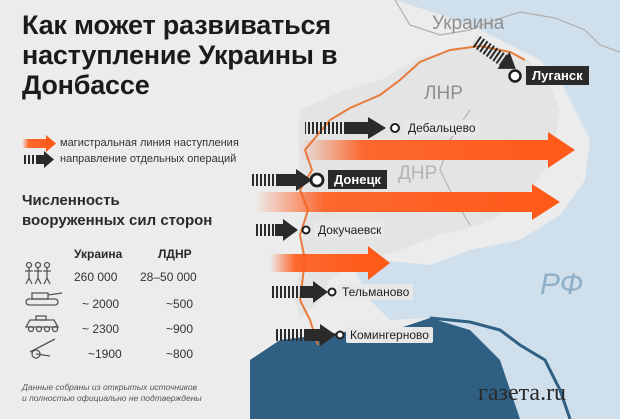 The width and height of the screenshot is (620, 419). Describe the element at coordinates (562, 284) in the screenshot. I see `region-label-rf: РФ` at that location.